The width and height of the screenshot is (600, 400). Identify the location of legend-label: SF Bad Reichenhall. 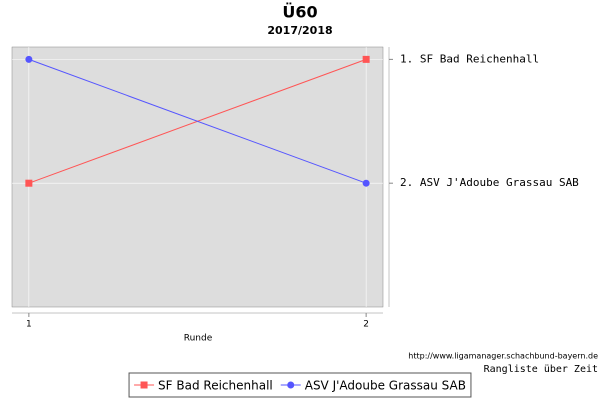
(215, 386).